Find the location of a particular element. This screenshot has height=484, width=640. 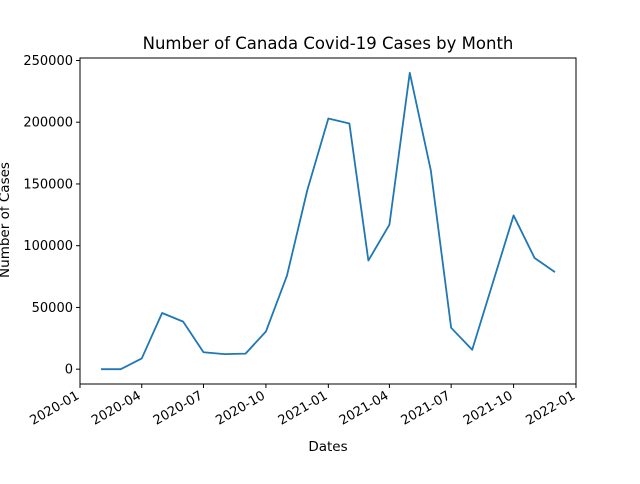

y-tick-label: 250000 is located at coordinates (48, 61).